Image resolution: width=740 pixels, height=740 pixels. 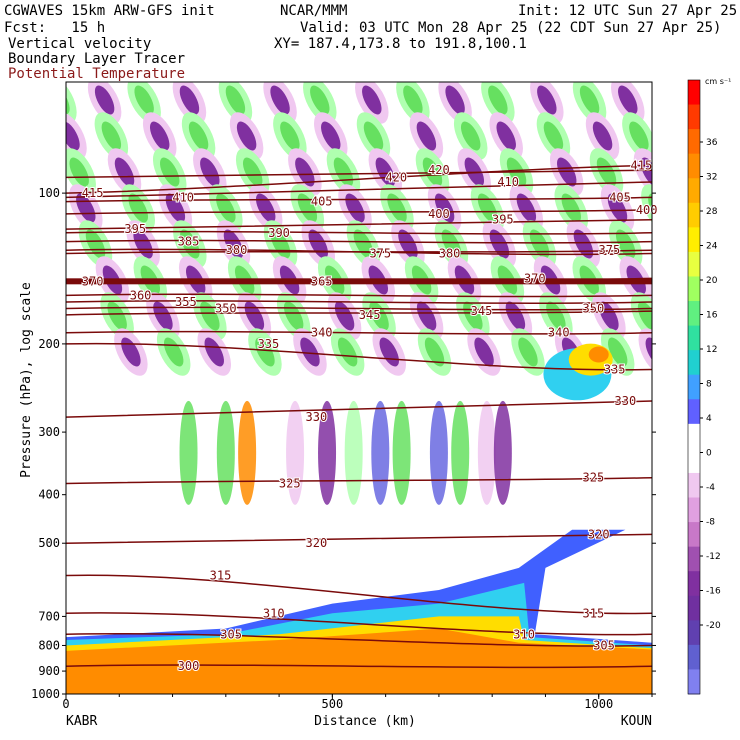 I want to click on colorbar-label: 16, so click(x=712, y=316).